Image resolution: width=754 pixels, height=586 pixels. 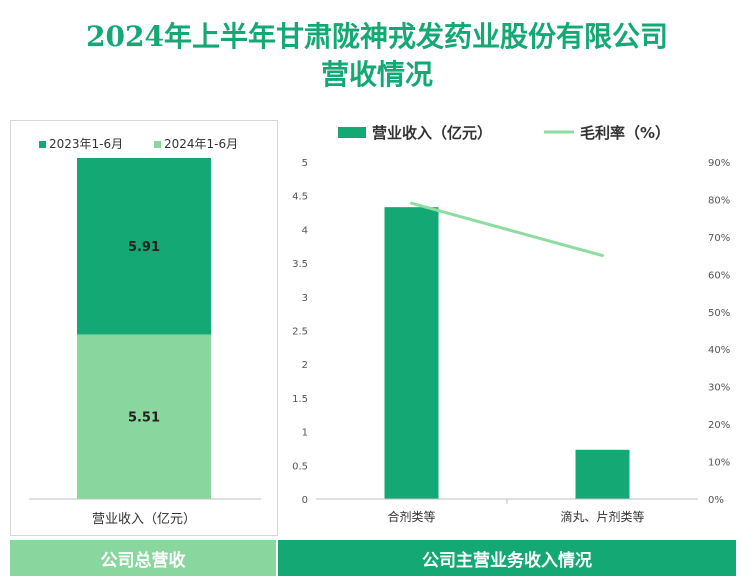 I want to click on footer-total-revenue-label: 公司总营收, so click(x=143, y=560).